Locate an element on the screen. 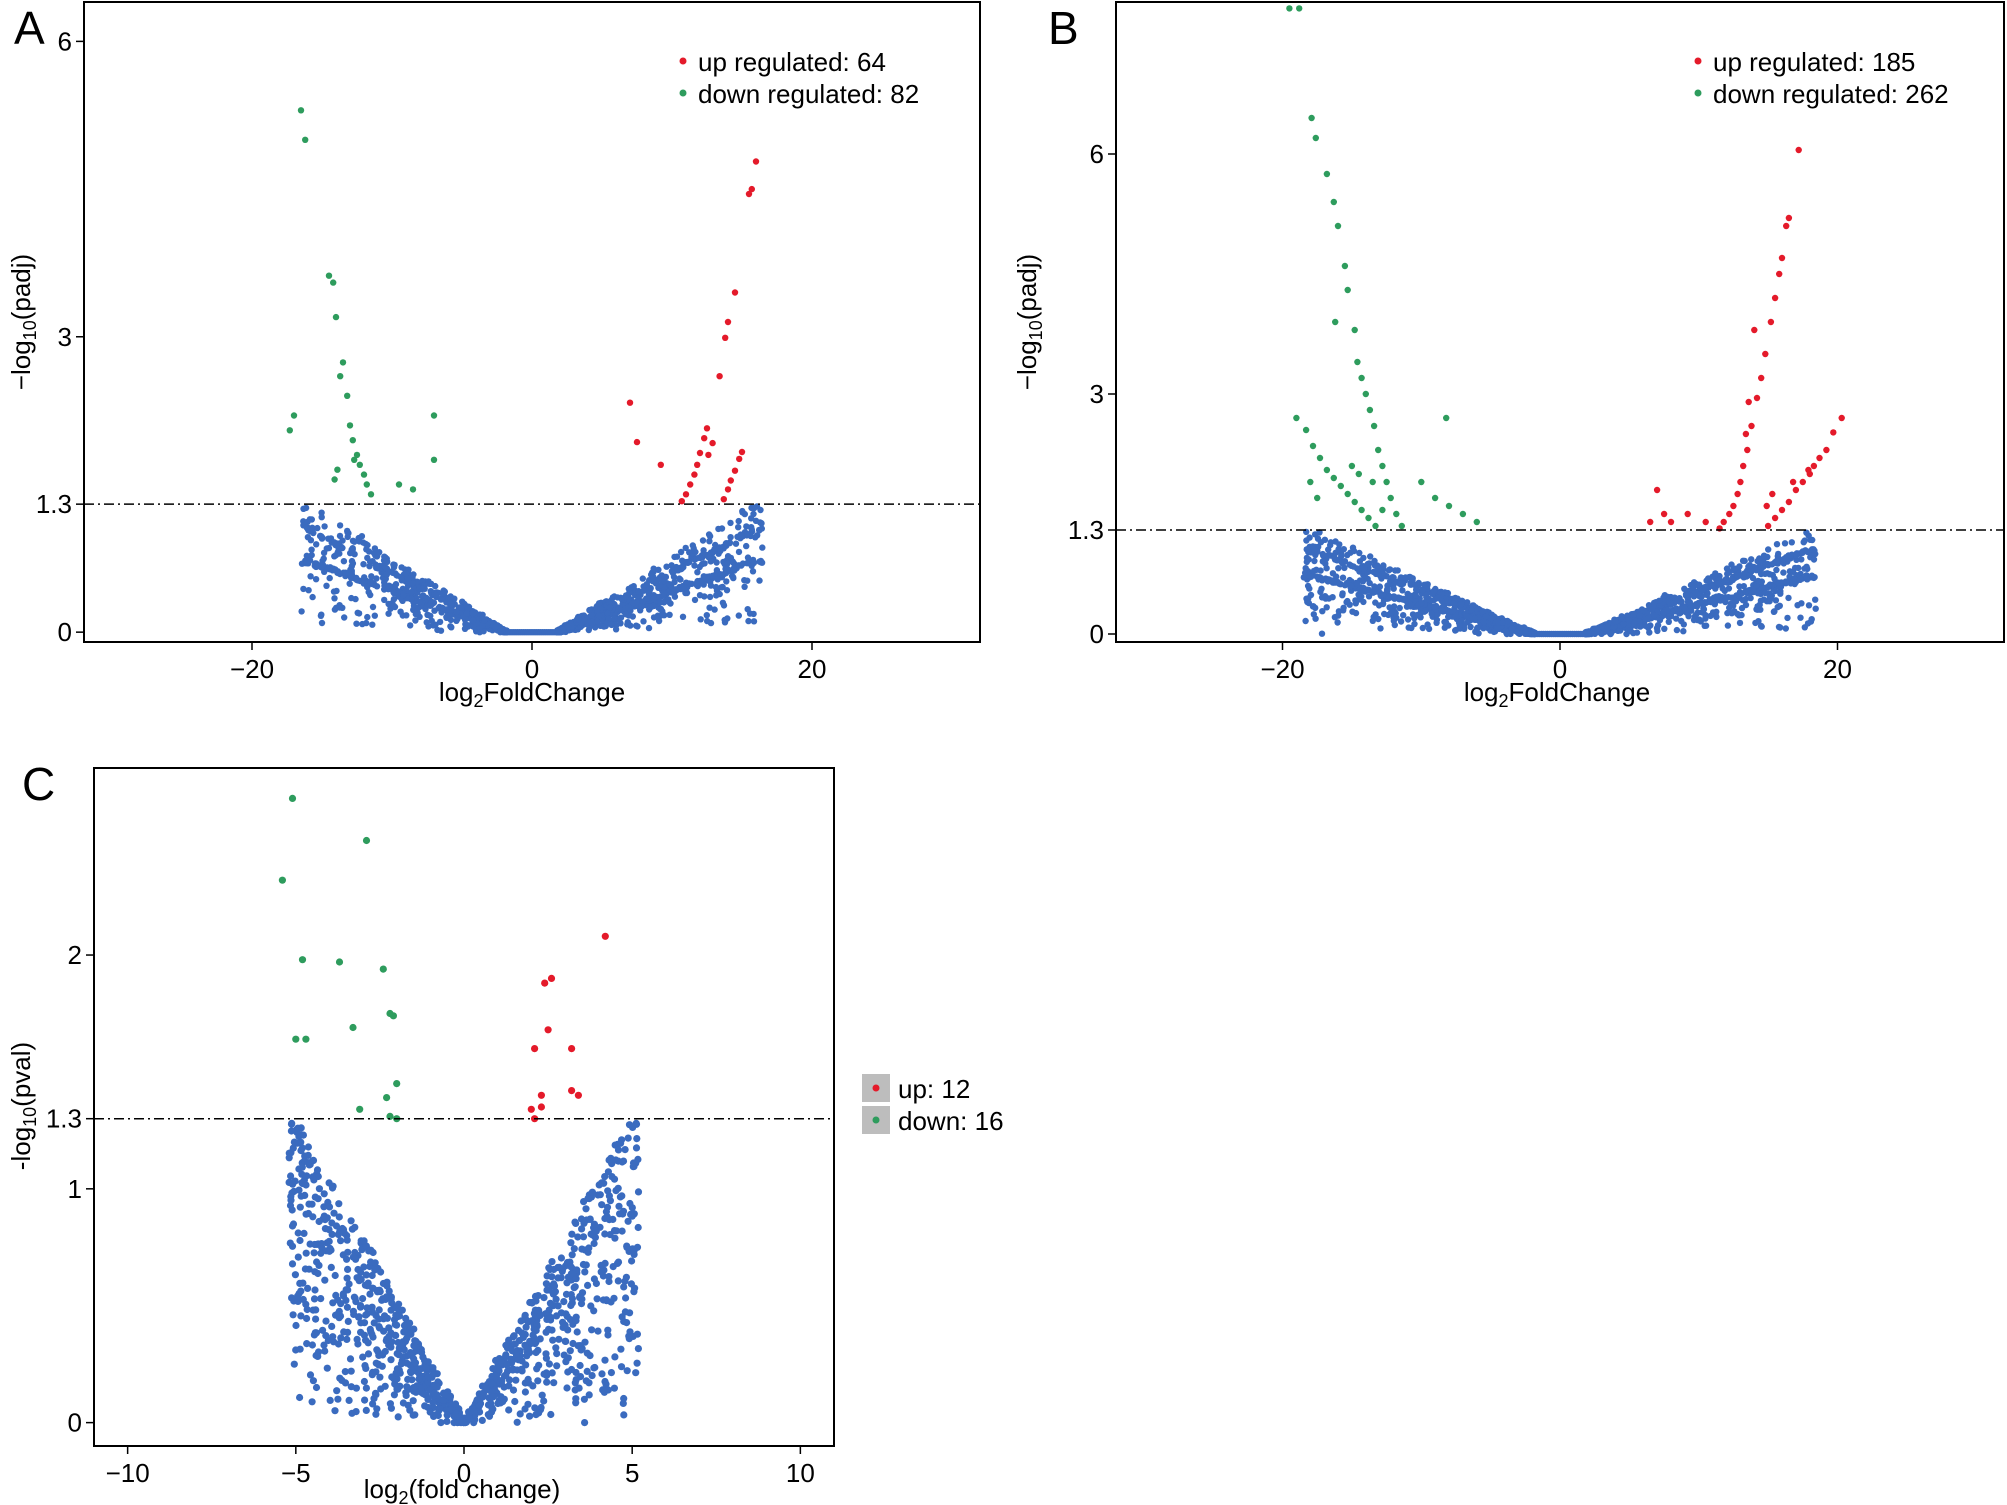 Image resolution: width=2007 pixels, height=1505 pixels. y-tick-label: 3 is located at coordinates (65, 337).